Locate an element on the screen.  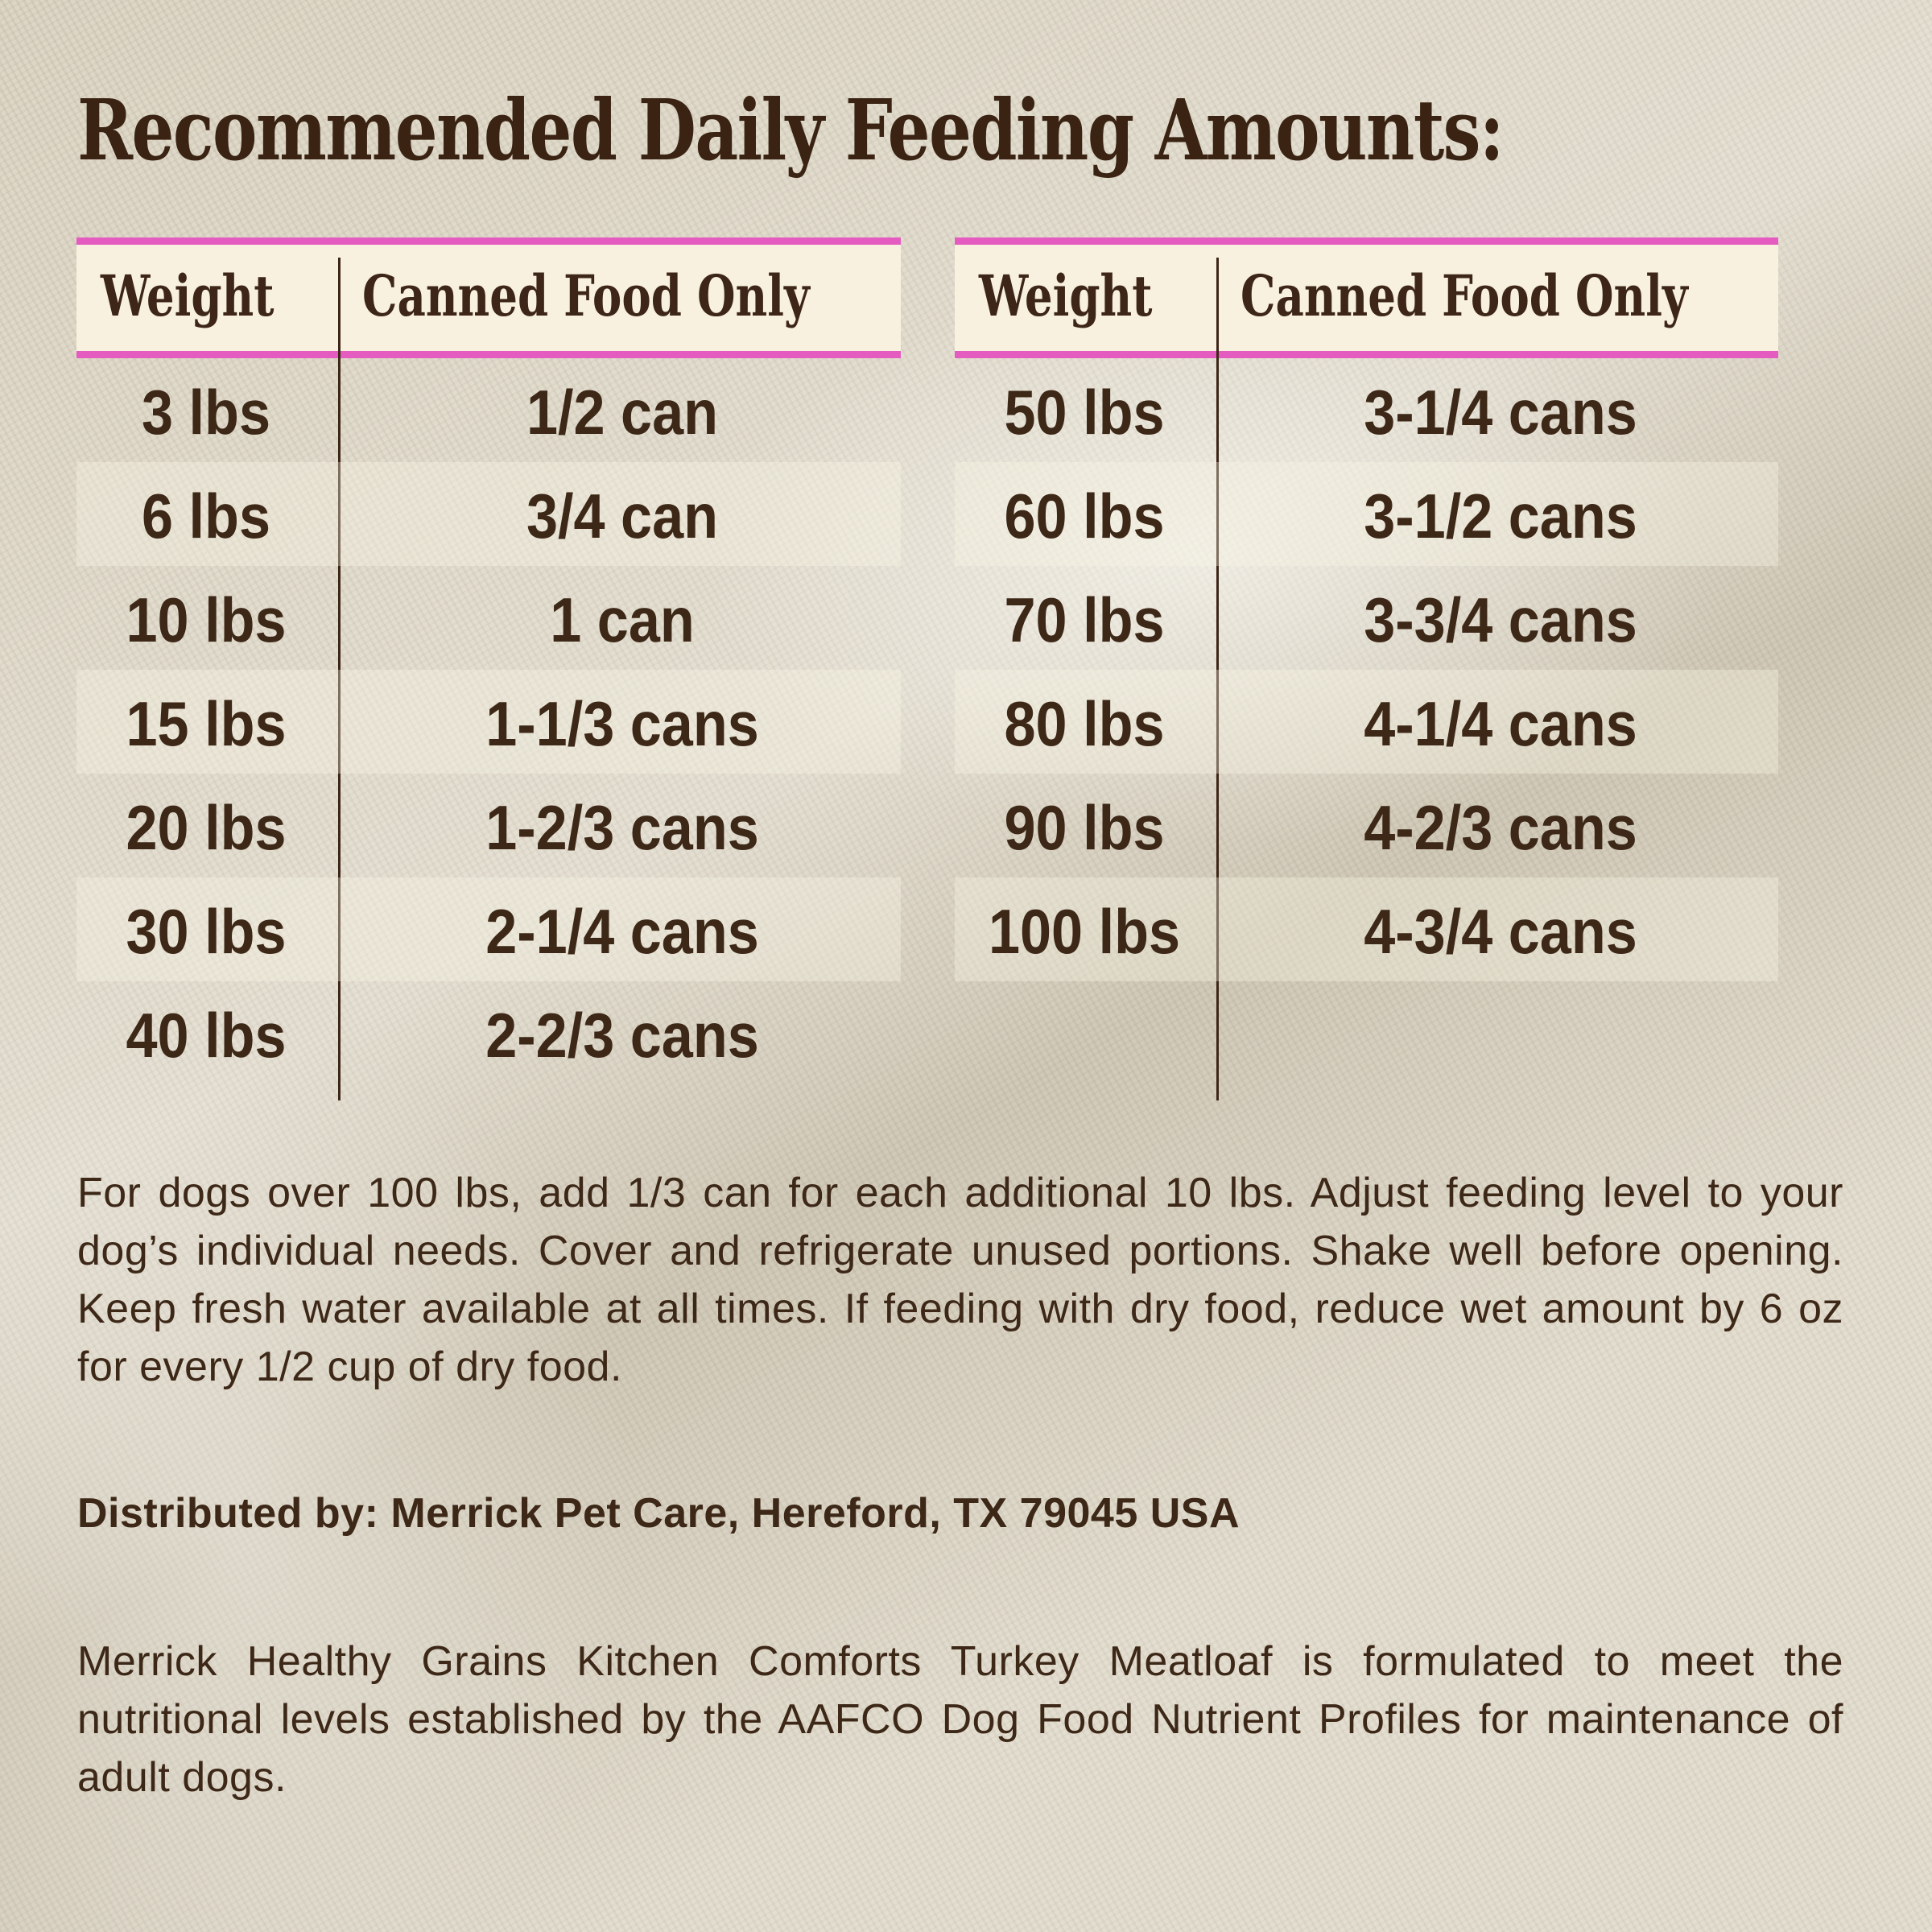
amount-cell: 2-1/4 cans is located at coordinates (622, 931).